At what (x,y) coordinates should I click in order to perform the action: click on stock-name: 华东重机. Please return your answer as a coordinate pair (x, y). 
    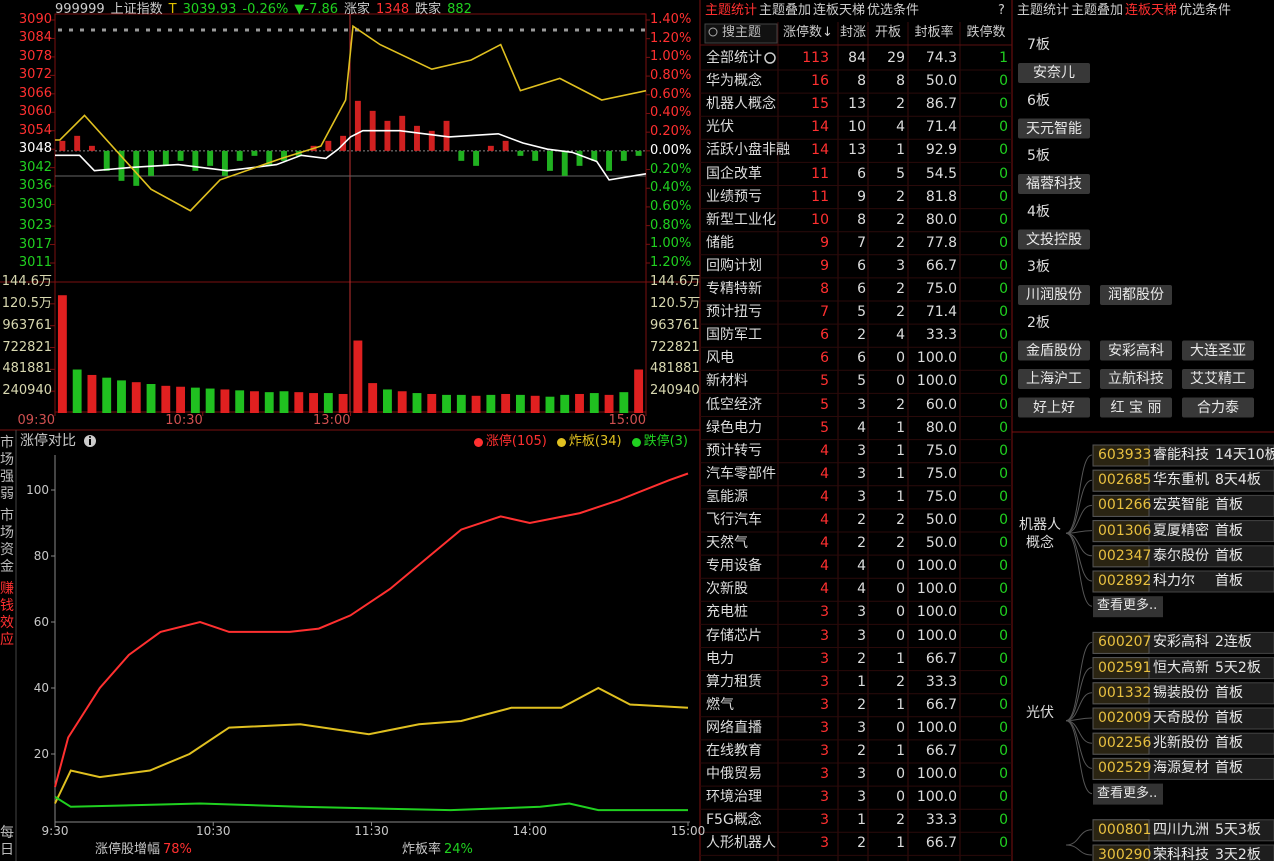
    Looking at the image, I should click on (1181, 480).